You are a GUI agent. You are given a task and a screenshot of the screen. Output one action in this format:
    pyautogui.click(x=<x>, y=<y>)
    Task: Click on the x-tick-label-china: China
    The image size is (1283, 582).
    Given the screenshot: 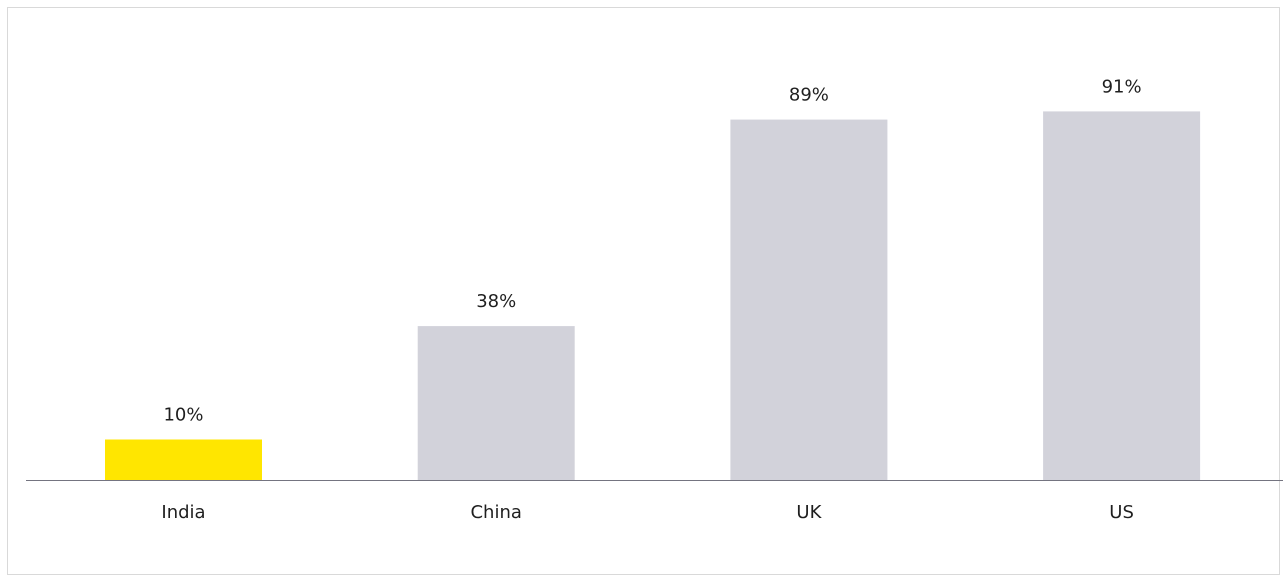 What is the action you would take?
    pyautogui.click(x=495, y=512)
    